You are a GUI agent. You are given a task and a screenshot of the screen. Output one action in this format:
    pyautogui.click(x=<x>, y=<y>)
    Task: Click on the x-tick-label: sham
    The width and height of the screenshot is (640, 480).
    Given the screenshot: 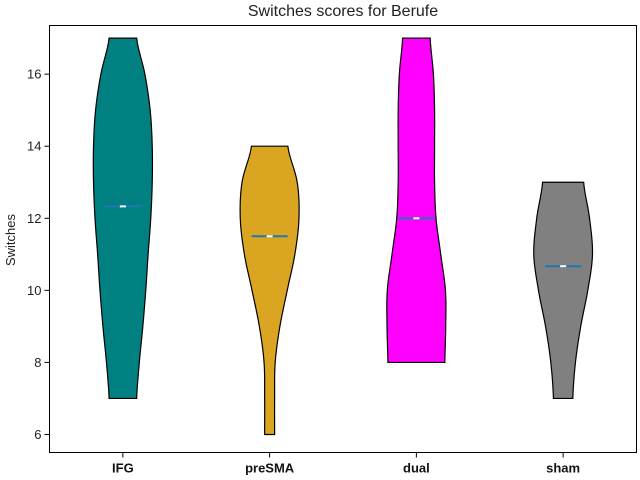 What is the action you would take?
    pyautogui.click(x=563, y=468)
    